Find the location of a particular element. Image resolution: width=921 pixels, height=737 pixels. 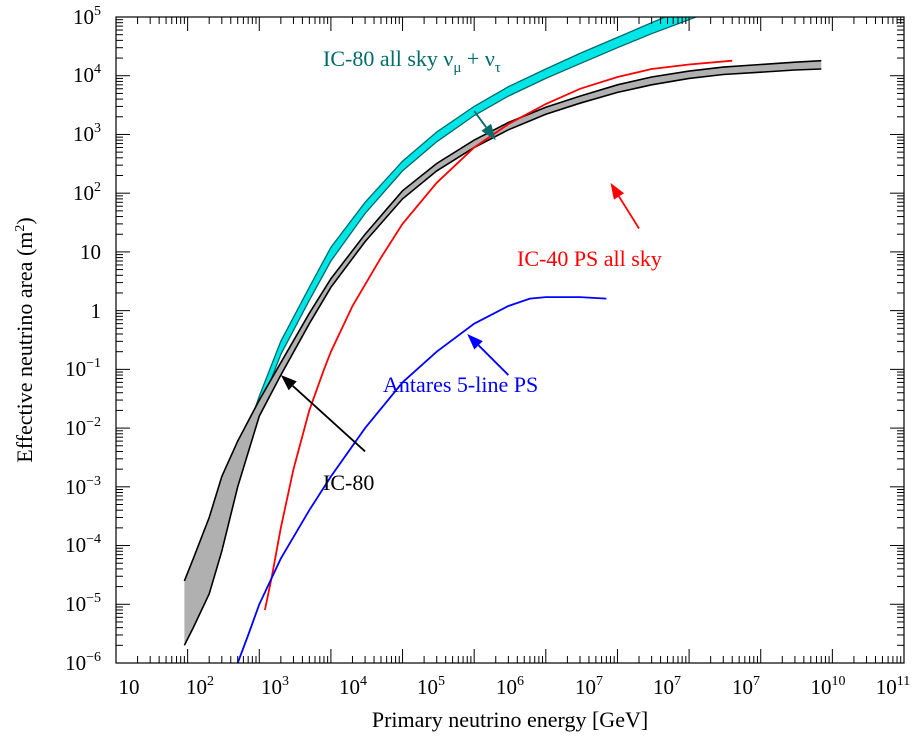

x-tick-label-1e11: 10¹¹ is located at coordinates (893, 686).